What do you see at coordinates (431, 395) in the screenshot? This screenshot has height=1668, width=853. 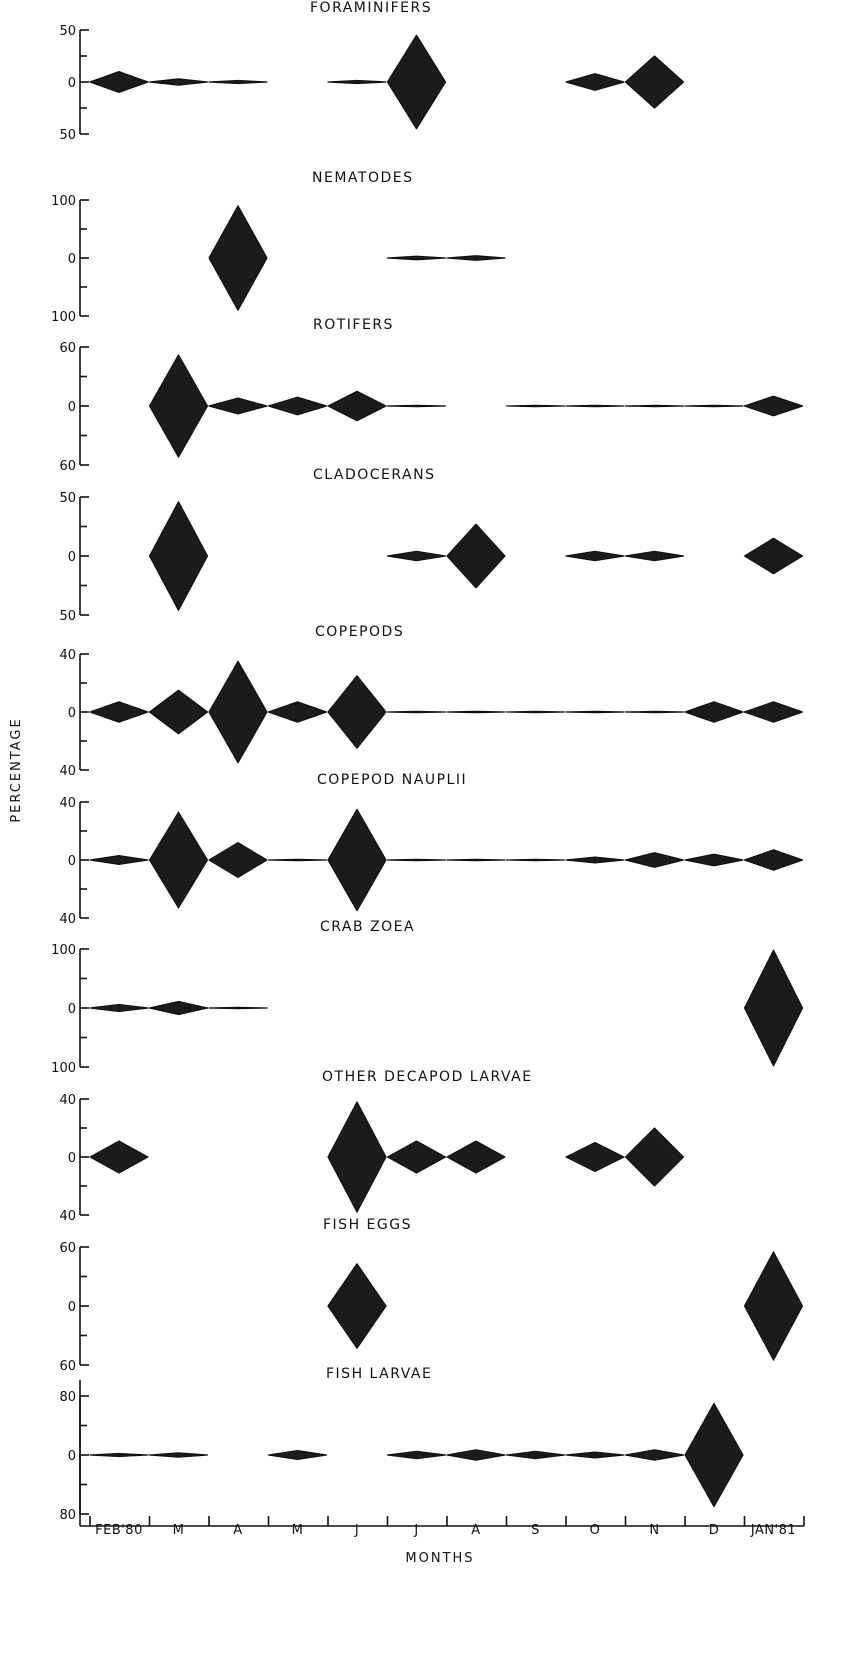 I see `panel-rotifers: ROTIFERS 60 0 60` at bounding box center [431, 395].